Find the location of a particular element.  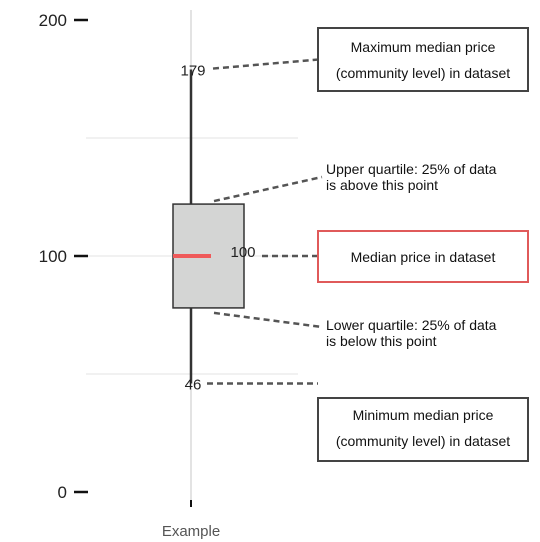

max-note-line-2: (community level) in dataset is located at coordinates (423, 73).